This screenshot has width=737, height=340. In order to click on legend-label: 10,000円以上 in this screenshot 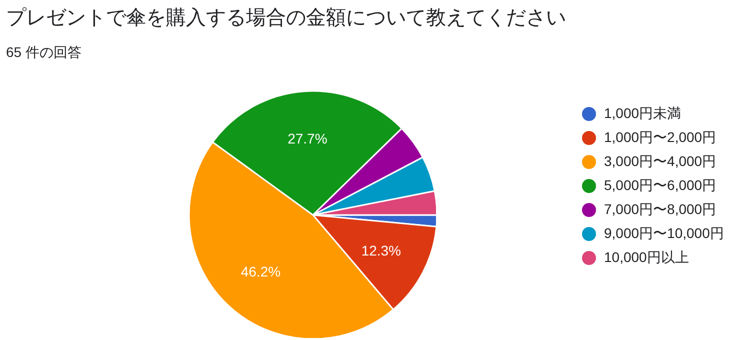, I will do `click(646, 258)`.